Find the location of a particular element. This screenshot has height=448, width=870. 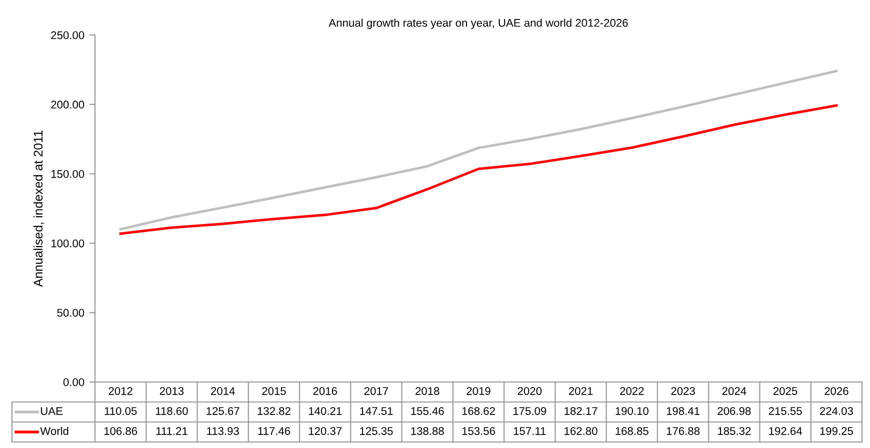

data-label: 132.82 is located at coordinates (274, 411).